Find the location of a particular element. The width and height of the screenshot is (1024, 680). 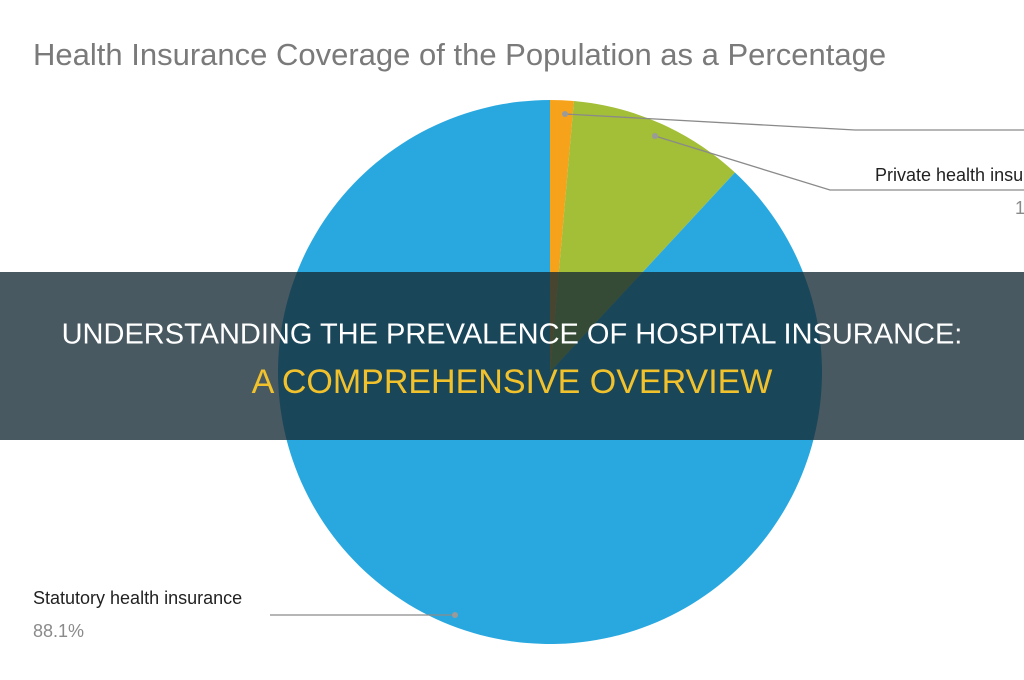

banner-line2: A COMPREHENSIVE OVERVIEW is located at coordinates (512, 382).